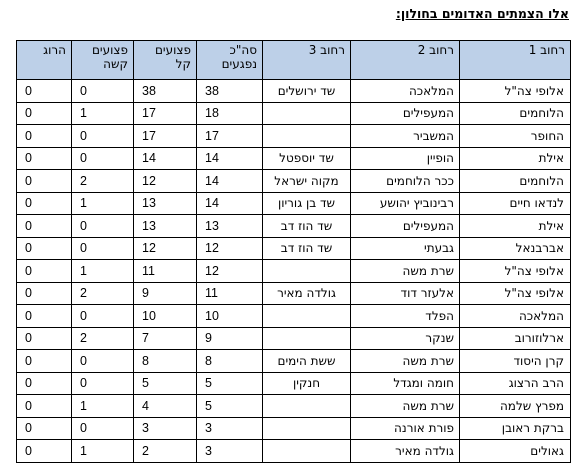 Image resolution: width=585 pixels, height=463 pixels. Describe the element at coordinates (306, 60) in the screenshot. I see `header-street-3: רחוב 3` at that location.